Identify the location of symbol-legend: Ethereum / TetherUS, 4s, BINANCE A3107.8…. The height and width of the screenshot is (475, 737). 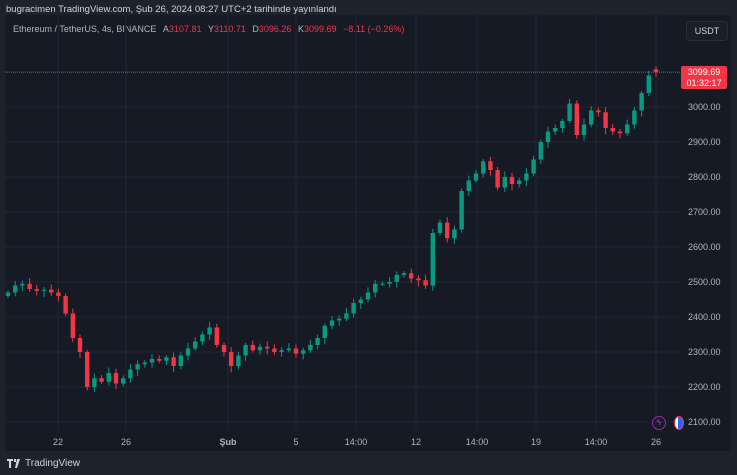
(208, 29).